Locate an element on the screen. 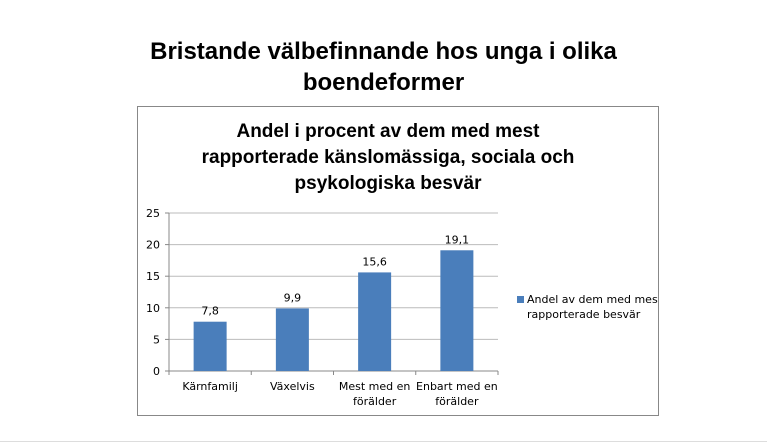  data-label: 19,1 is located at coordinates (457, 239).